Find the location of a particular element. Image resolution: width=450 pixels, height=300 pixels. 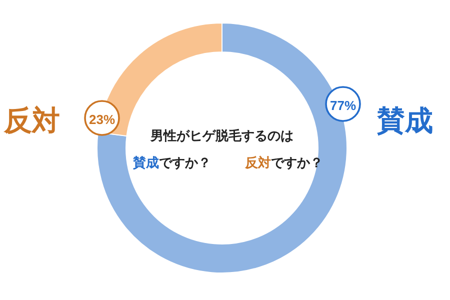

slice-label: 反対 is located at coordinates (31, 120).